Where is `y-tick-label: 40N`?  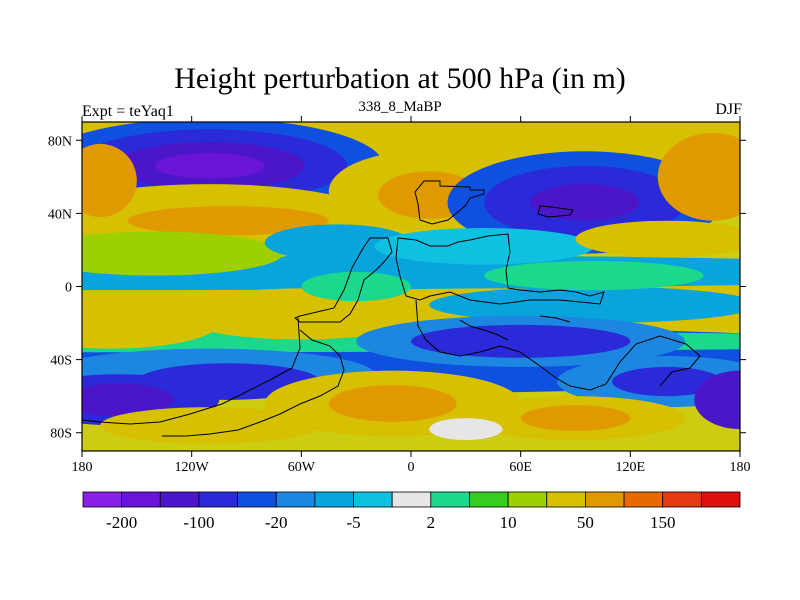
y-tick-label: 40N is located at coordinates (60, 214).